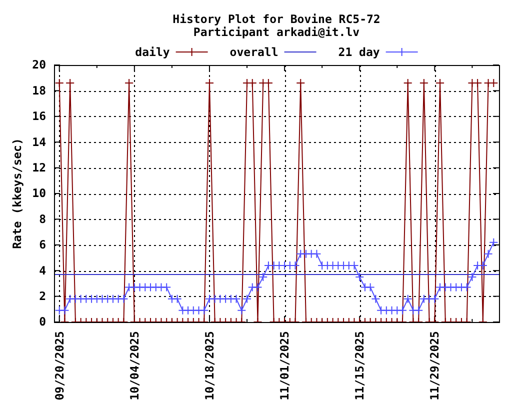 This screenshot has width=520, height=400. What do you see at coordinates (39, 90) in the screenshot?
I see `y-tick-label: 18` at bounding box center [39, 90].